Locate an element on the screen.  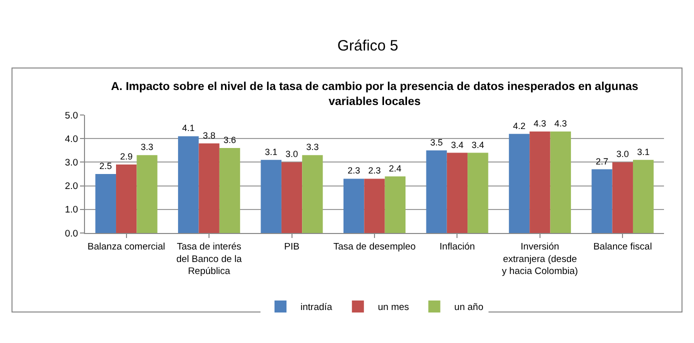
y-tick-label: 0.0 is located at coordinates (71, 234).